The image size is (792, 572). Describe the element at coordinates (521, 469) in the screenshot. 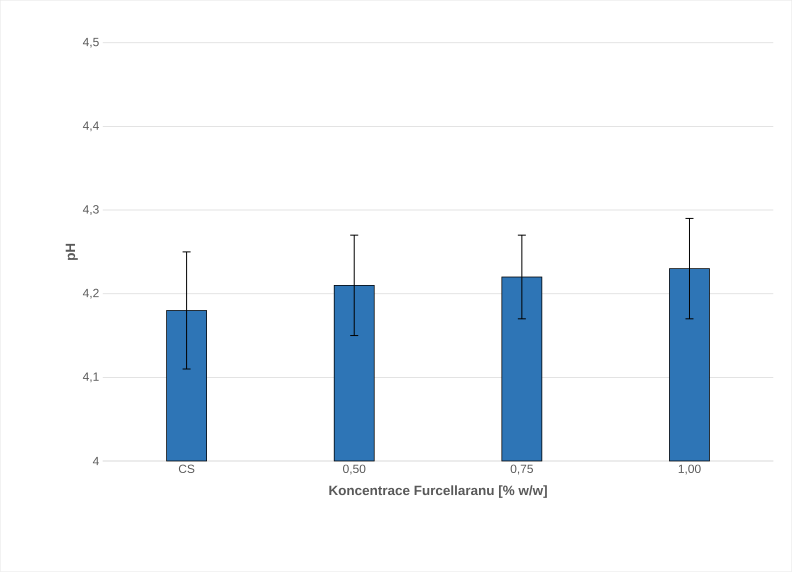

I see `x-tick-label: 0,75` at that location.